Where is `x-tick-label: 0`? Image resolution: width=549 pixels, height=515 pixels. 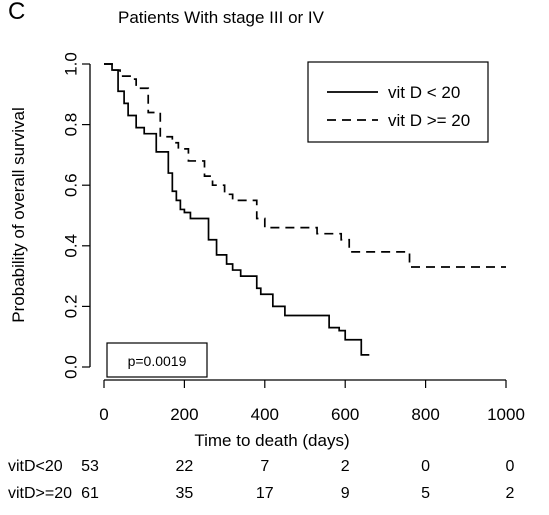
x-tick-label: 0 is located at coordinates (103, 414).